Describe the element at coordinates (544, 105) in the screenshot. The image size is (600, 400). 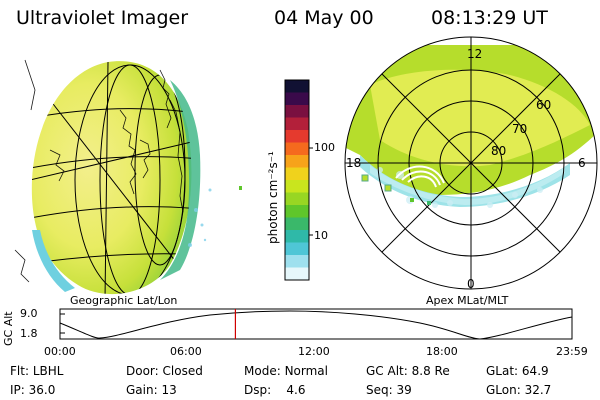
I see `mlat-label-60: 60` at that location.